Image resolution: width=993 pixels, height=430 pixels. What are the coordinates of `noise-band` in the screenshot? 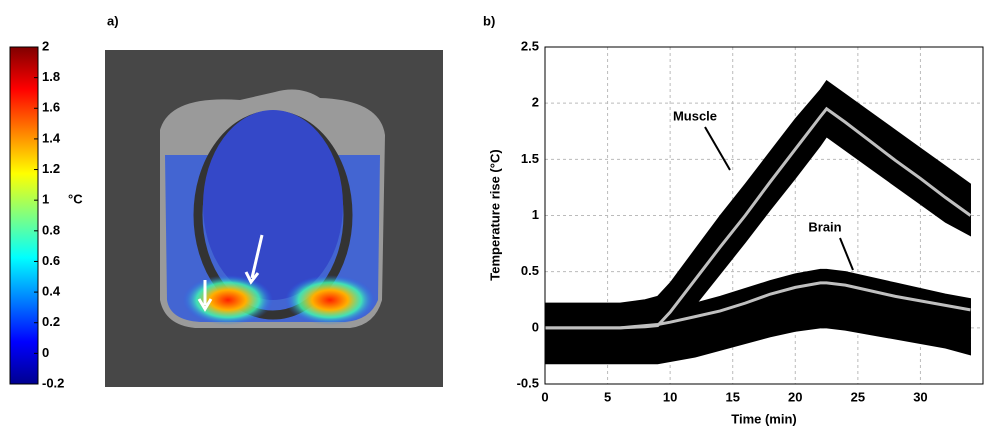 It's located at (757, 316).